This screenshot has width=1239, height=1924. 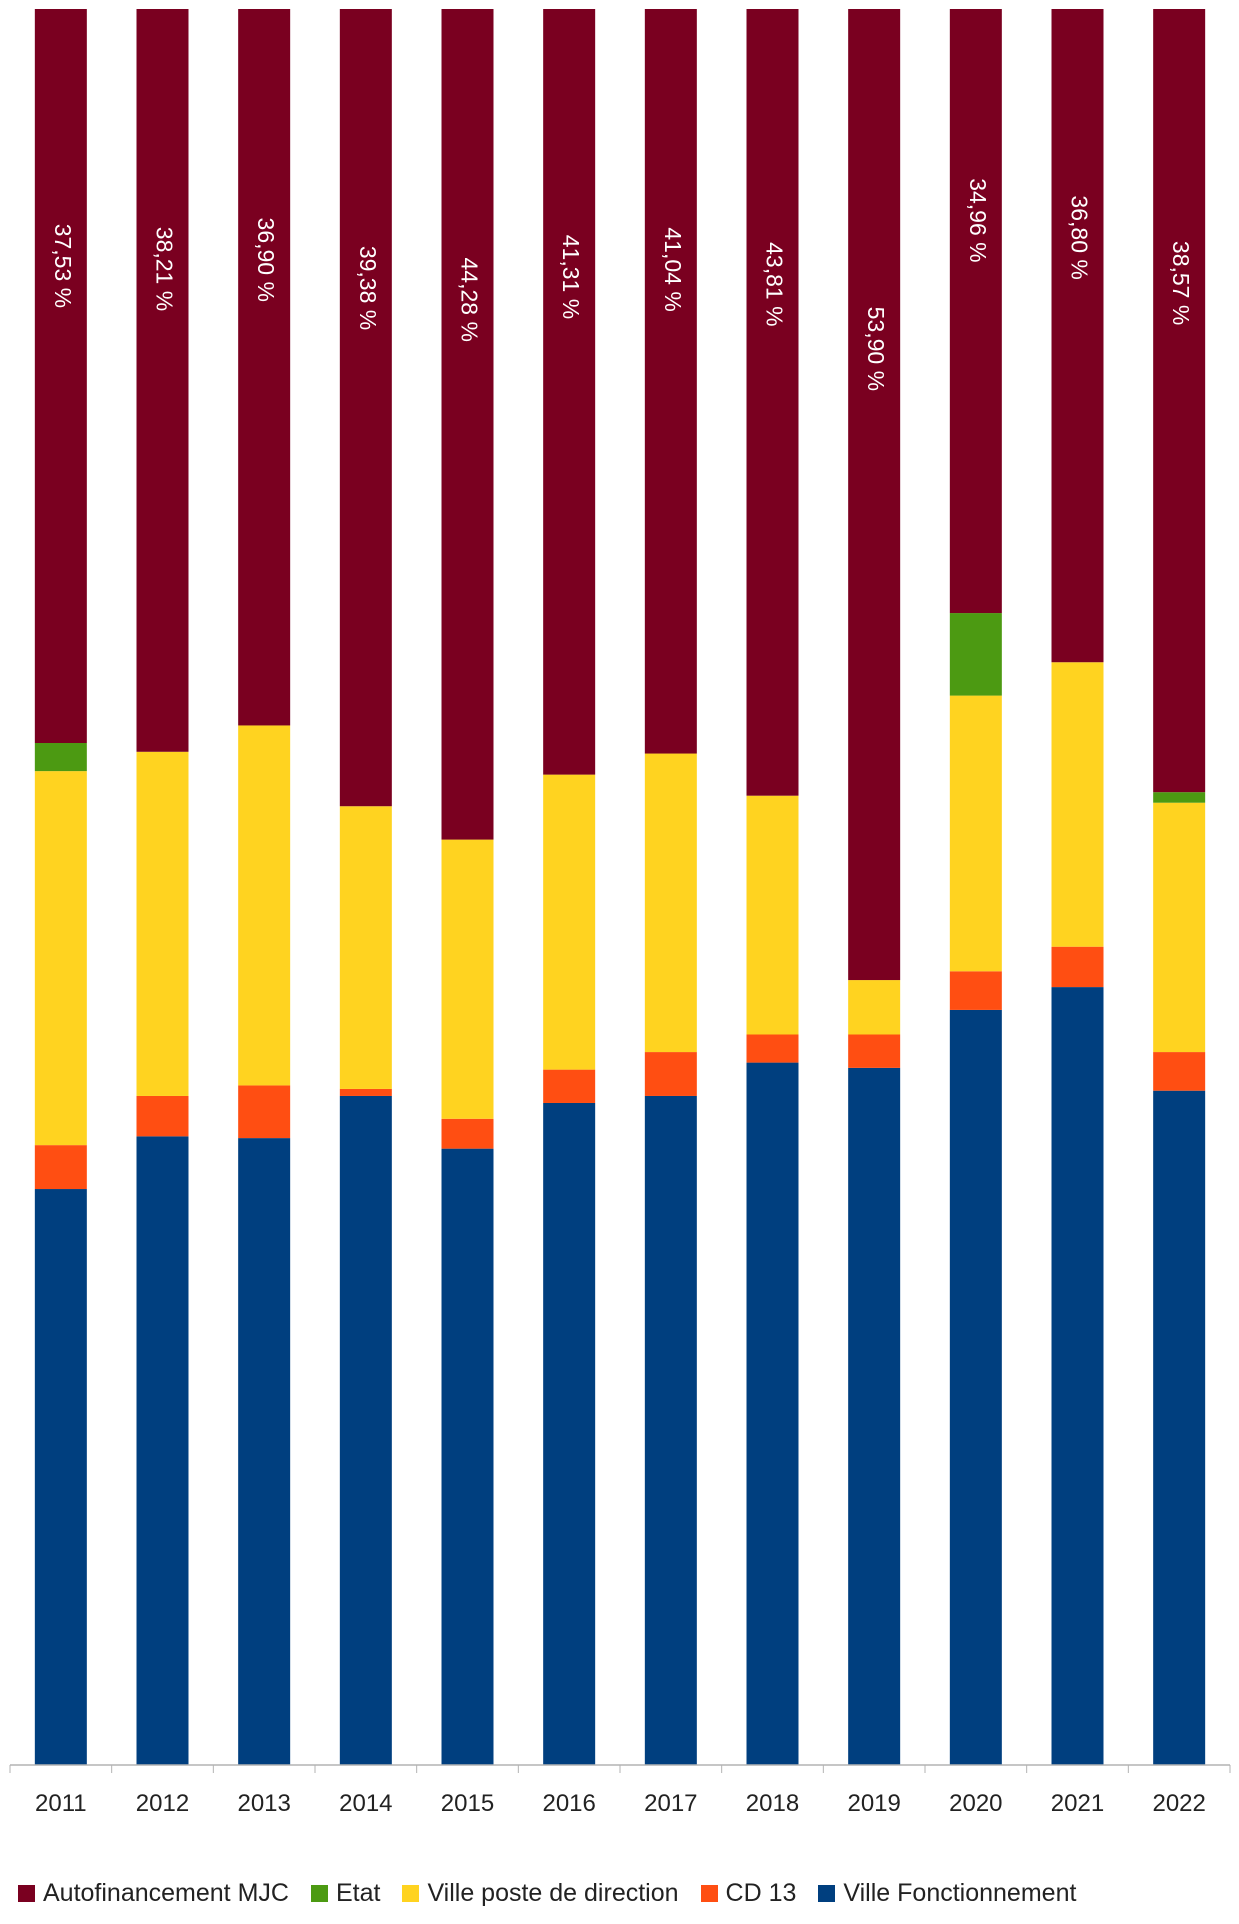 I want to click on x-tick-label: 2017, so click(x=670, y=1803).